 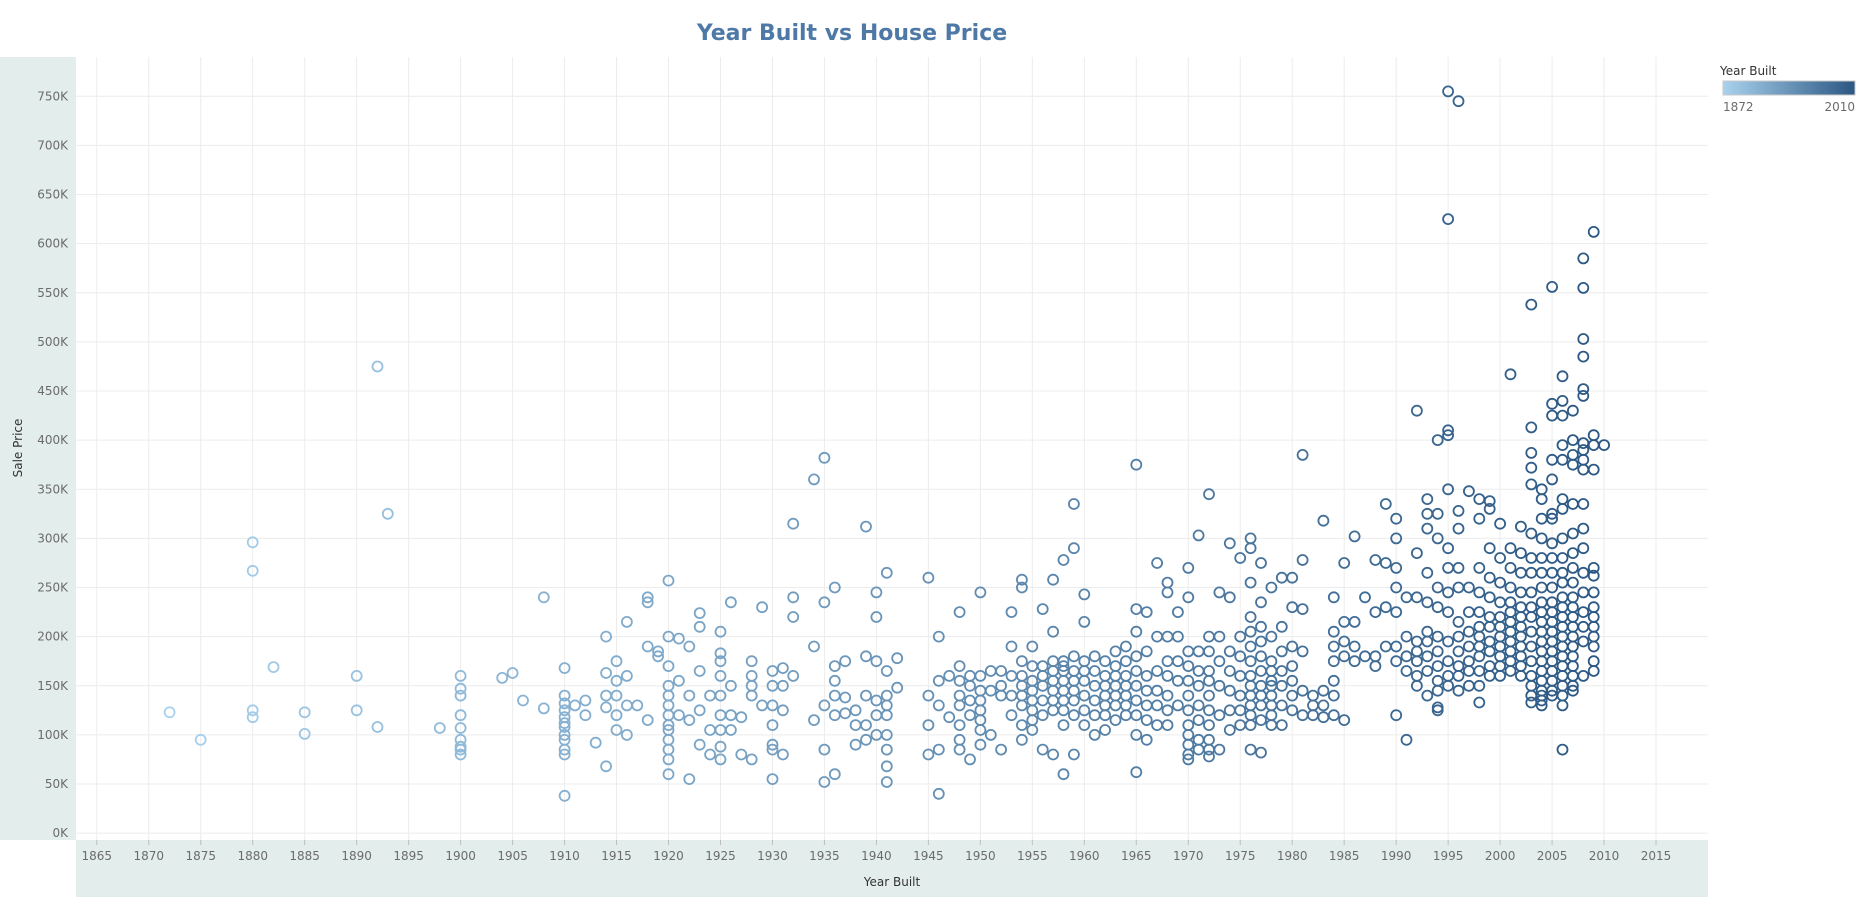 What do you see at coordinates (1656, 856) in the screenshot?
I see `x-tick-label: 2015` at bounding box center [1656, 856].